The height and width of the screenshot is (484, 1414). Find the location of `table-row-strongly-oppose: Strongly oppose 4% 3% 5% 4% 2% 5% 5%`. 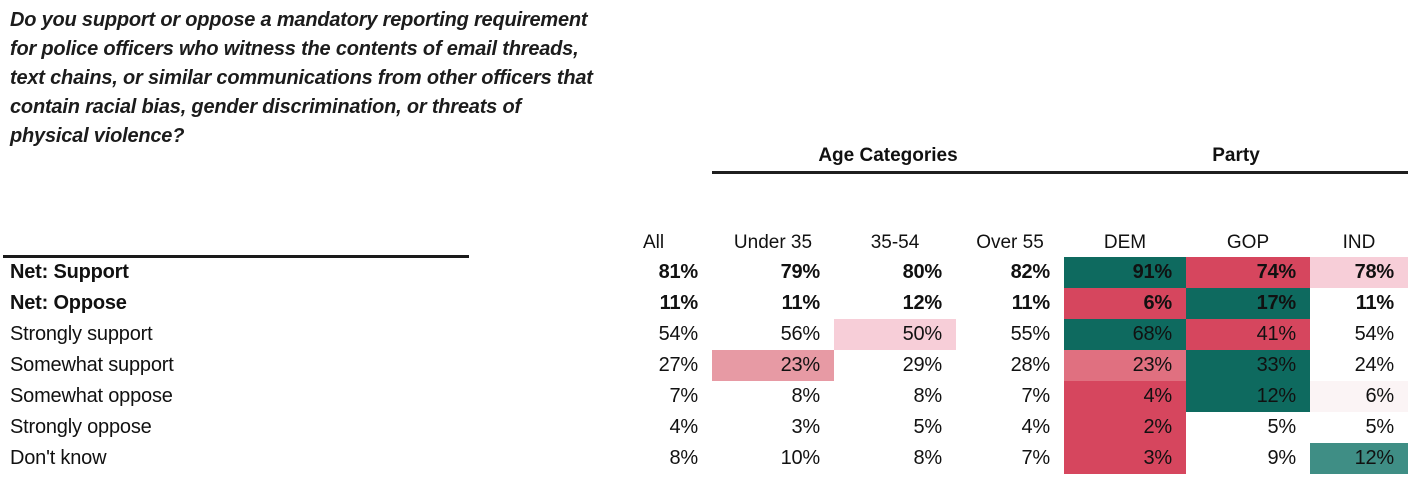

table-row-strongly-oppose: Strongly oppose 4% 3% 5% 4% 2% 5% 5% is located at coordinates (704, 427).